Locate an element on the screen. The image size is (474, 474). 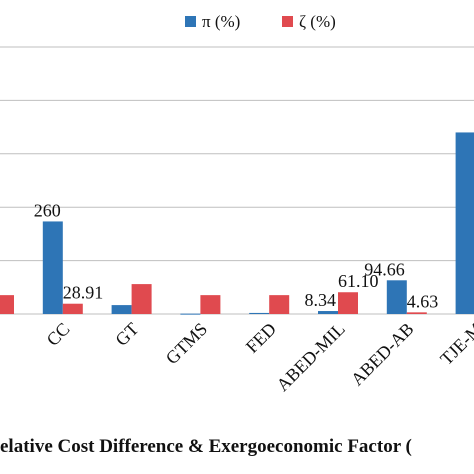
value-label: 28.91 is located at coordinates (83, 293).